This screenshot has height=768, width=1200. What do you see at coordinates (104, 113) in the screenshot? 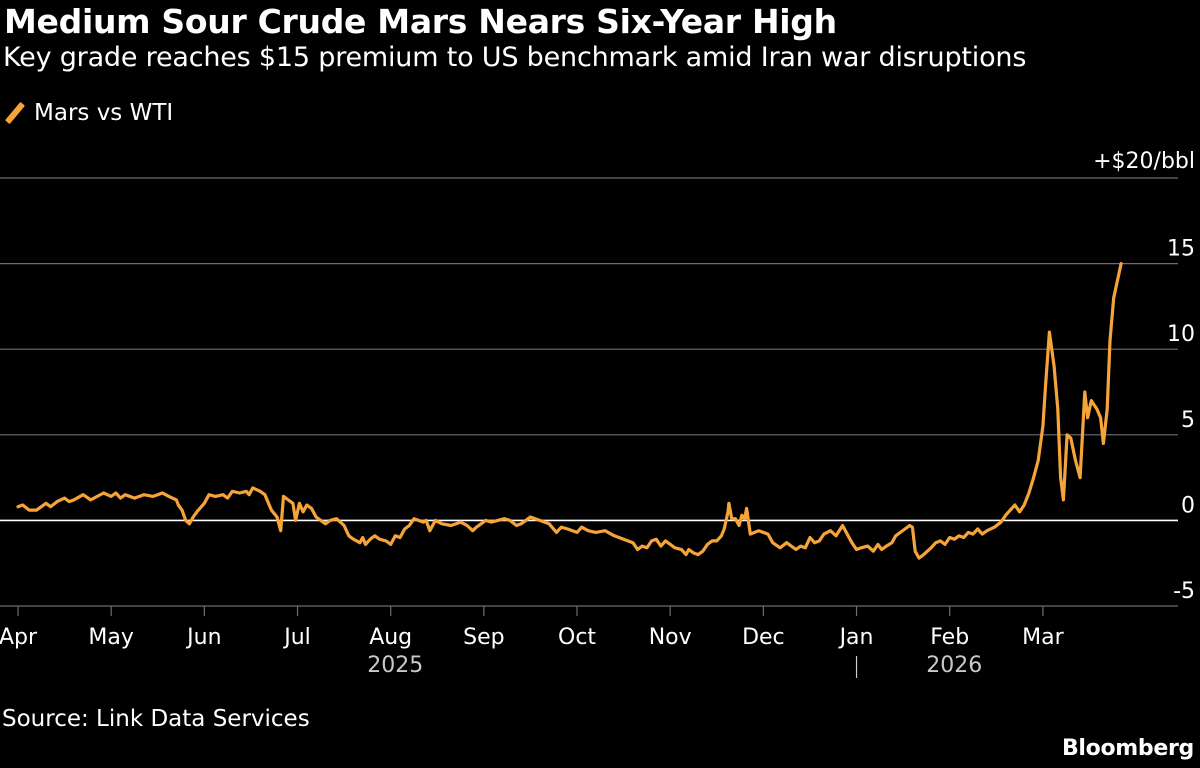
I see `legend-label-mars: Mars vs WTI` at bounding box center [104, 113].